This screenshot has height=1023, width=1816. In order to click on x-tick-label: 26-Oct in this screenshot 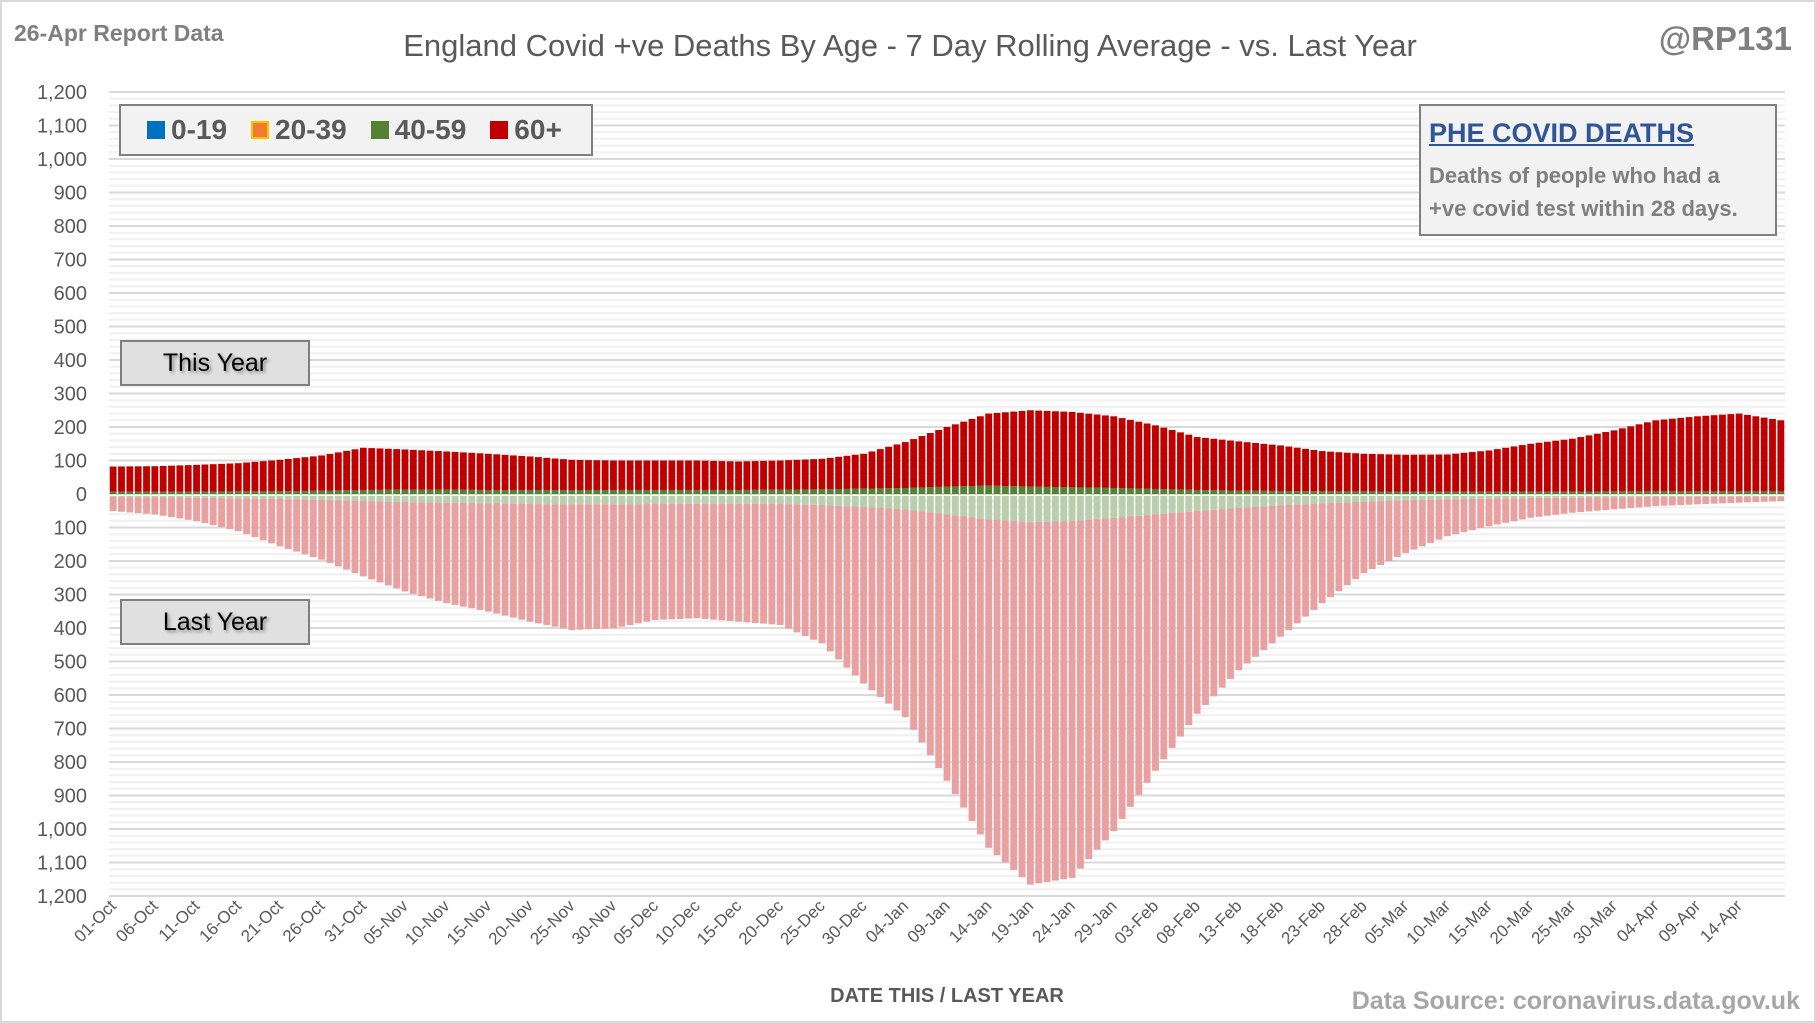, I will do `click(304, 921)`.